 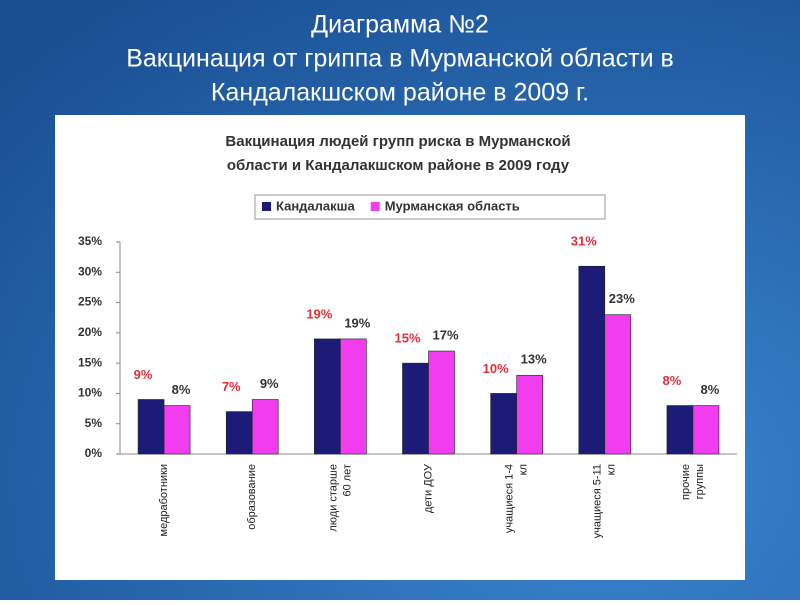 What do you see at coordinates (598, 501) in the screenshot?
I see `x-tick-label: учащиеся 5-11` at bounding box center [598, 501].